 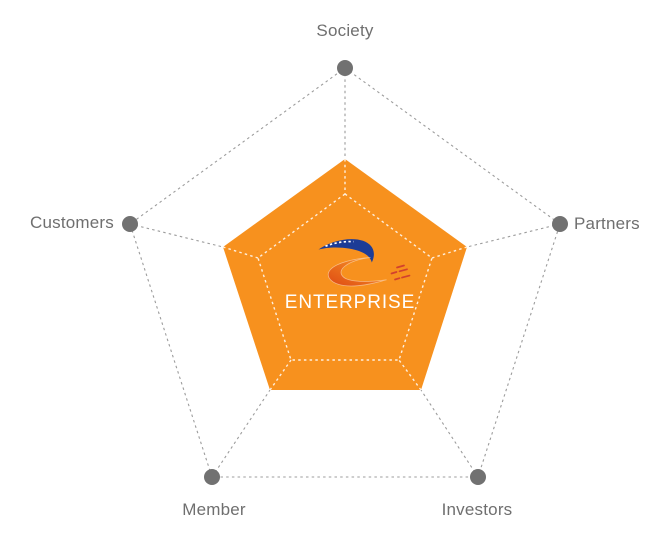 What do you see at coordinates (72, 222) in the screenshot?
I see `node-label-customers: Customers` at bounding box center [72, 222].